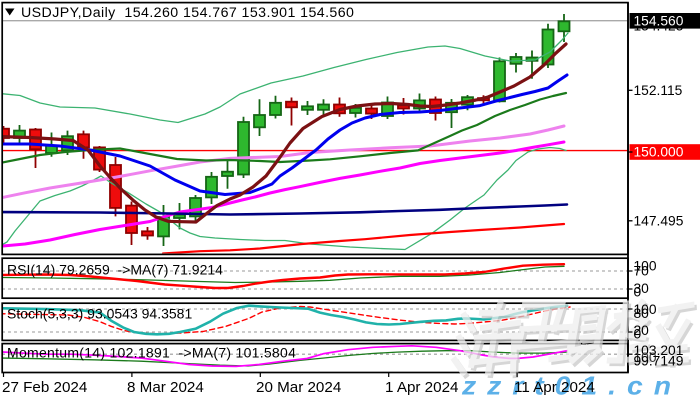  I want to click on svg-text: 20, so click(642, 330).